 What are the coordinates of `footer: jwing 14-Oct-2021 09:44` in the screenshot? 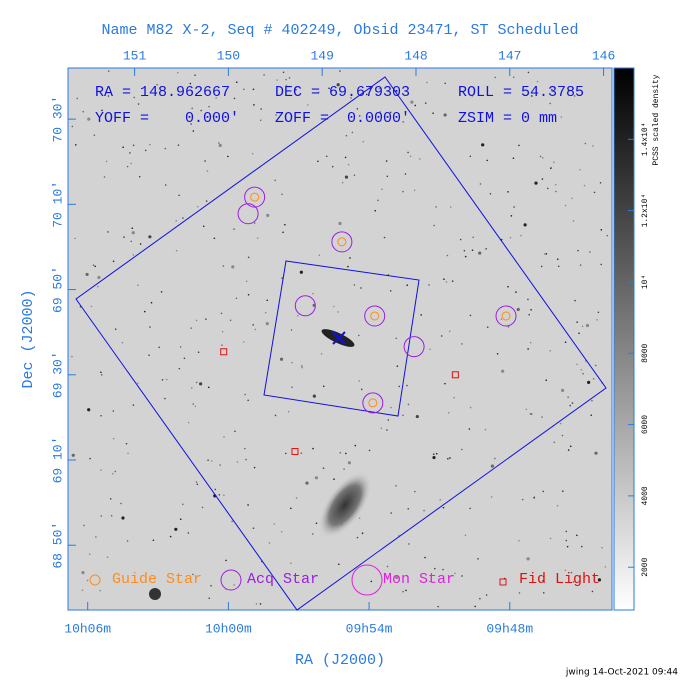 It's located at (621, 673).